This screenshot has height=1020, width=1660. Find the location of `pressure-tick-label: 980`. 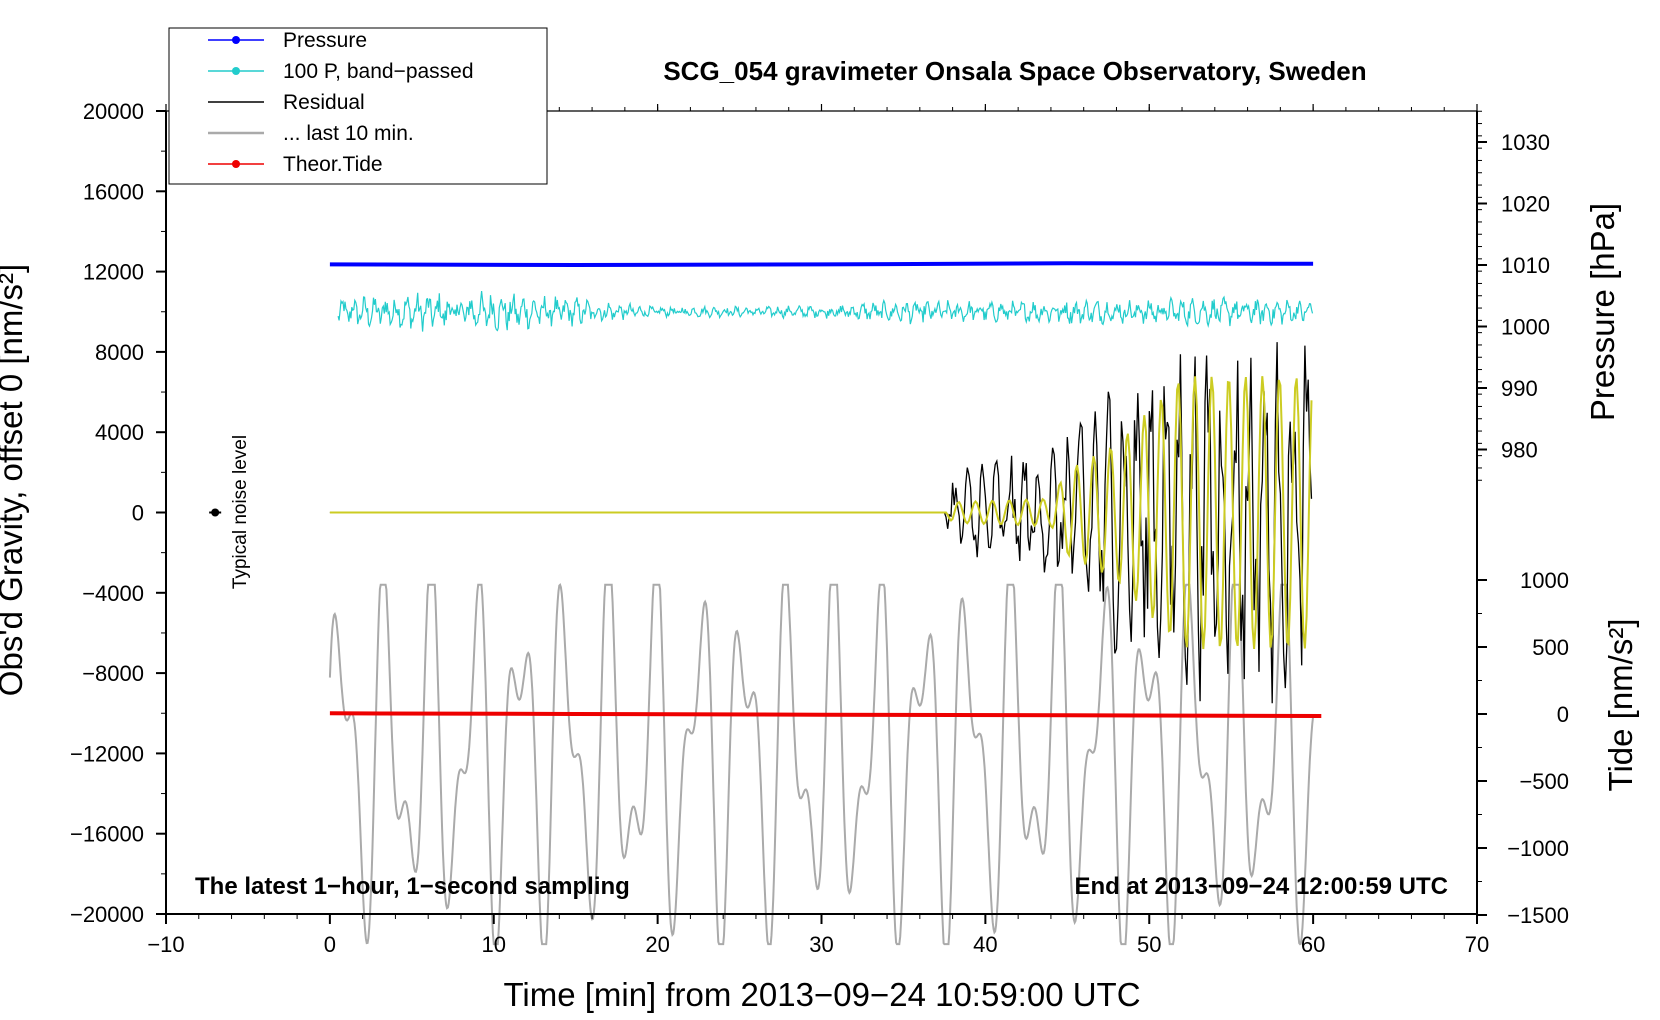

pressure-tick-label: 980 is located at coordinates (1519, 450).